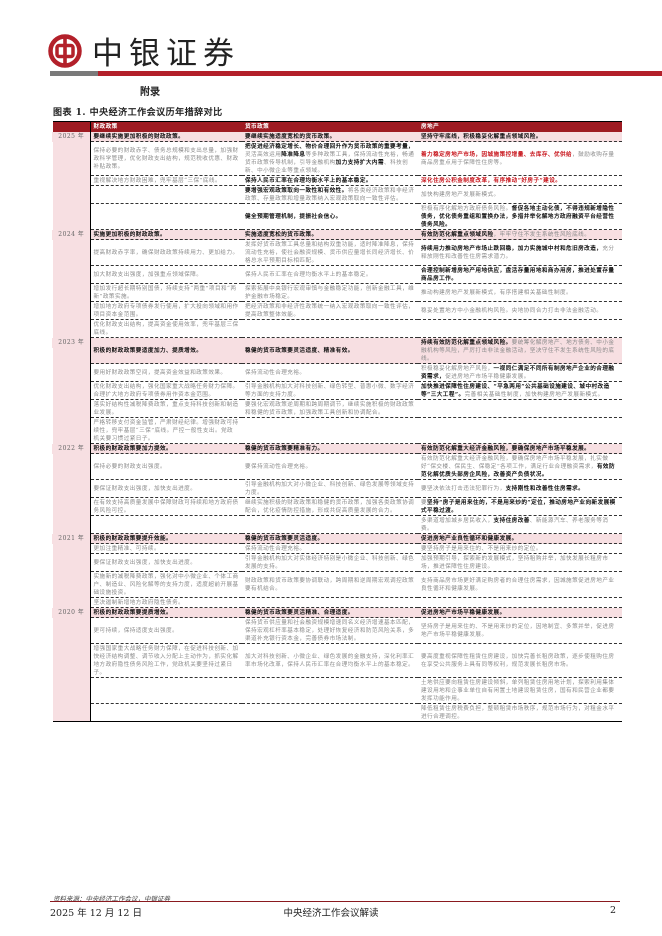 Image resolution: width=662 pixels, height=936 pixels. Describe the element at coordinates (457, 368) in the screenshot. I see `cell-text: 积极稳妥化解房地产风险，` at that location.